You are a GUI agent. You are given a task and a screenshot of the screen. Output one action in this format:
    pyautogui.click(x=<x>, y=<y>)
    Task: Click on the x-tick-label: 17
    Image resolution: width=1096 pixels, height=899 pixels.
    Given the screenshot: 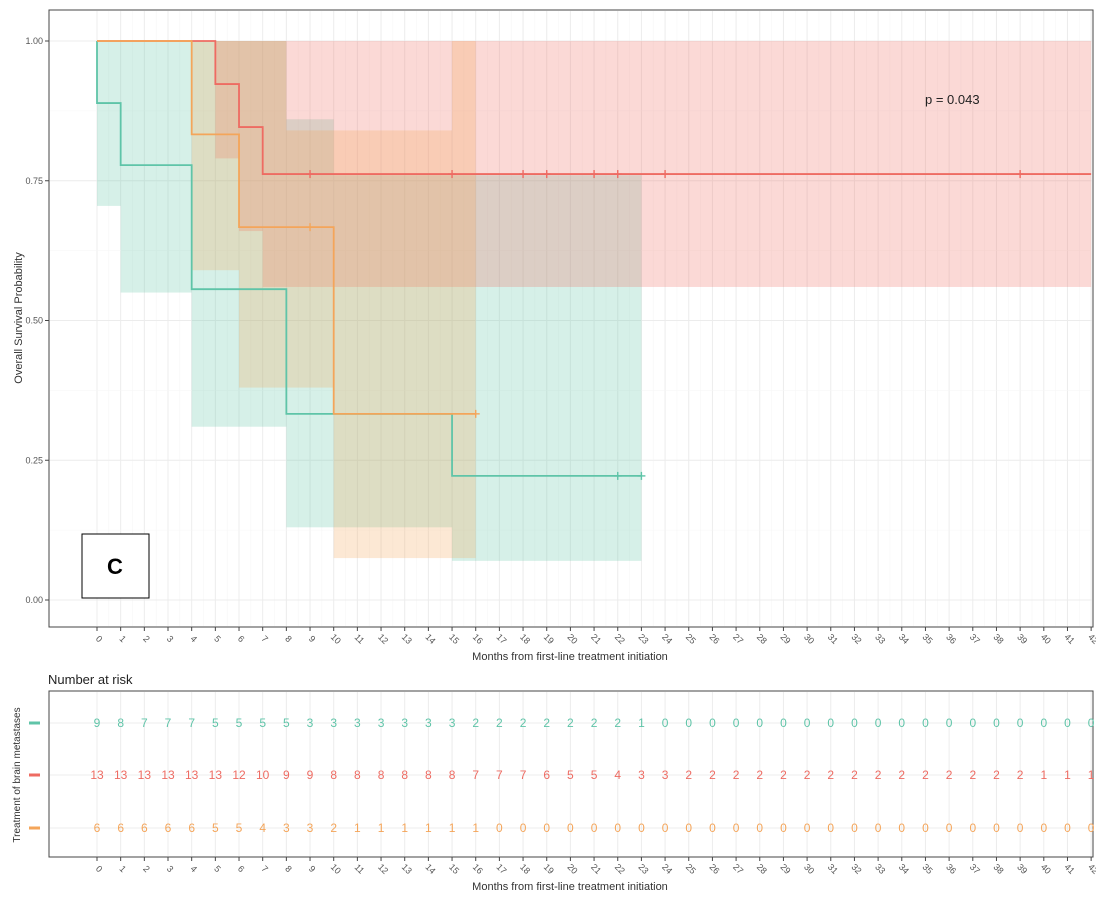 What is the action you would take?
    pyautogui.click(x=501, y=639)
    